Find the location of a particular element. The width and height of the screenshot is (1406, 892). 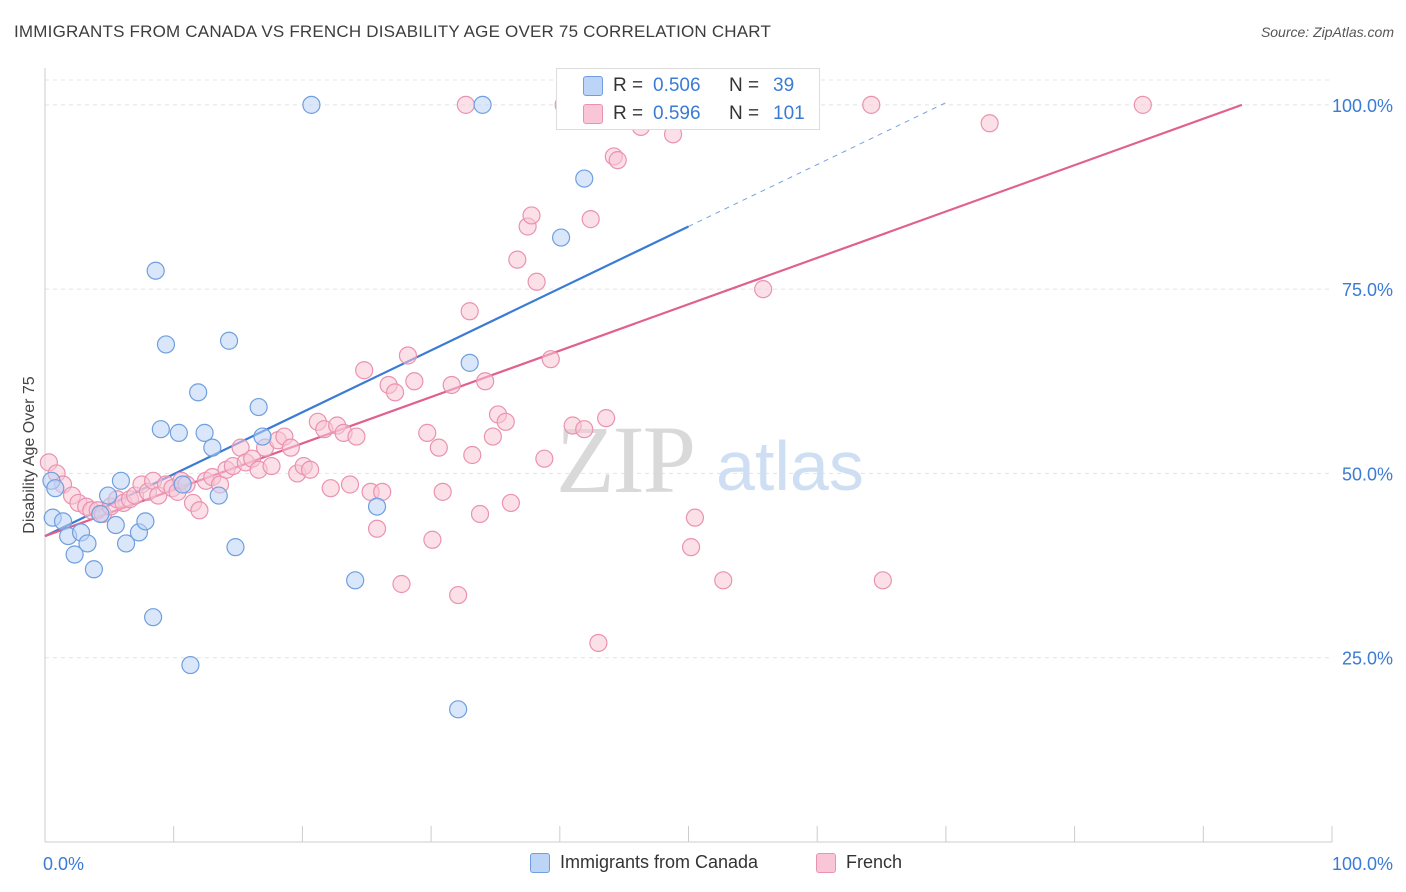

r-value-canada: 0.506 is located at coordinates (677, 85).